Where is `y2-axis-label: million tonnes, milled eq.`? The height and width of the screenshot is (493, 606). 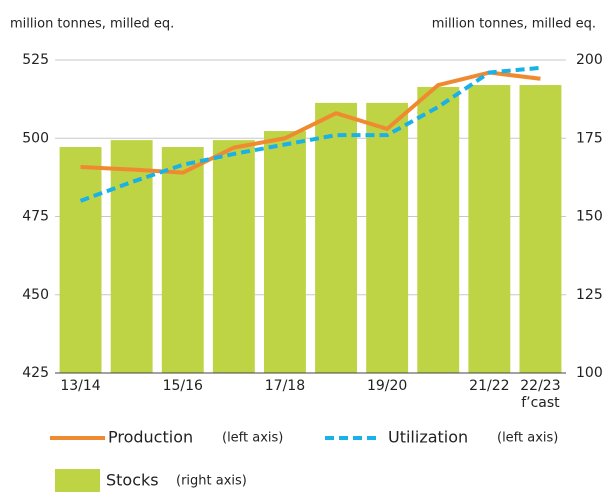
y2-axis-label: million tonnes, milled eq. is located at coordinates (514, 24).